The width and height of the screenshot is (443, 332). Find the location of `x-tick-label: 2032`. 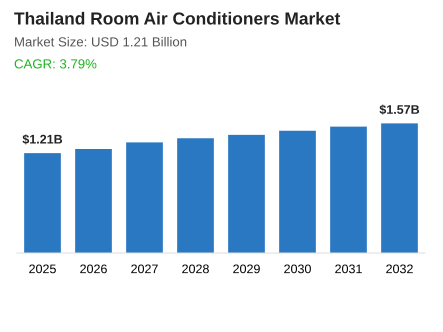

x-tick-label: 2032 is located at coordinates (399, 269).